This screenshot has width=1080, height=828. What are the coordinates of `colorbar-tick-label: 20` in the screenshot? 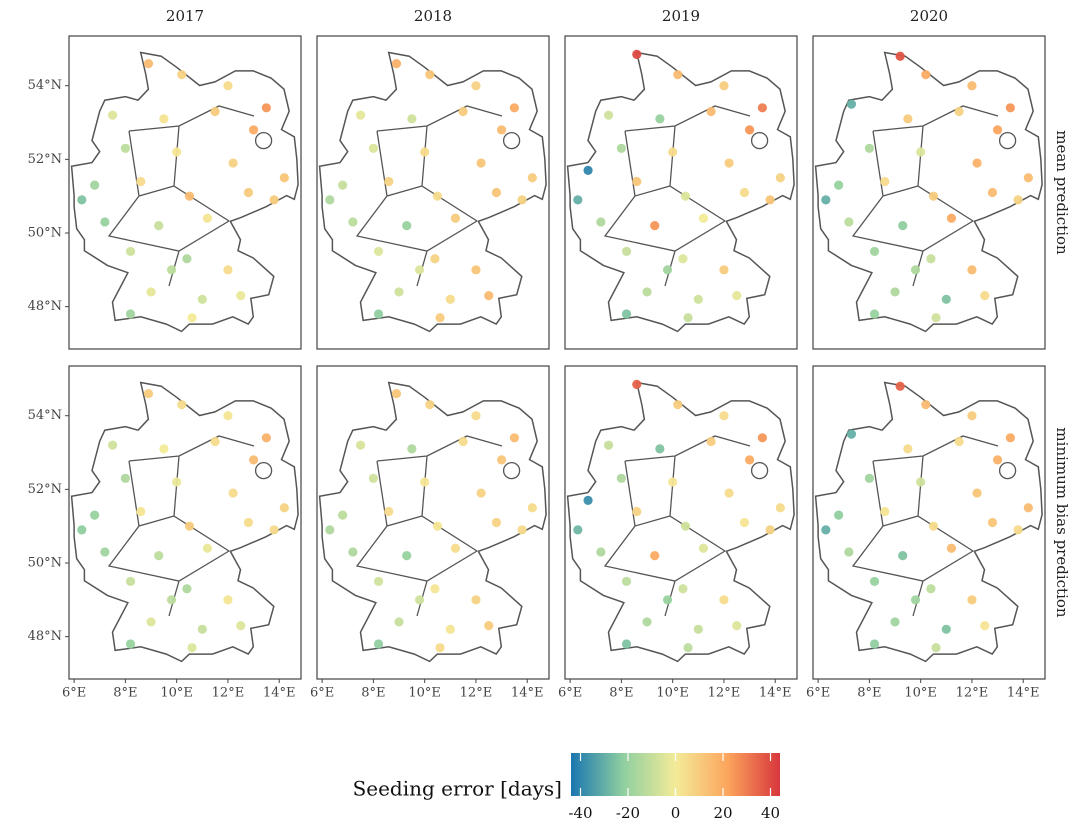 It's located at (722, 813).